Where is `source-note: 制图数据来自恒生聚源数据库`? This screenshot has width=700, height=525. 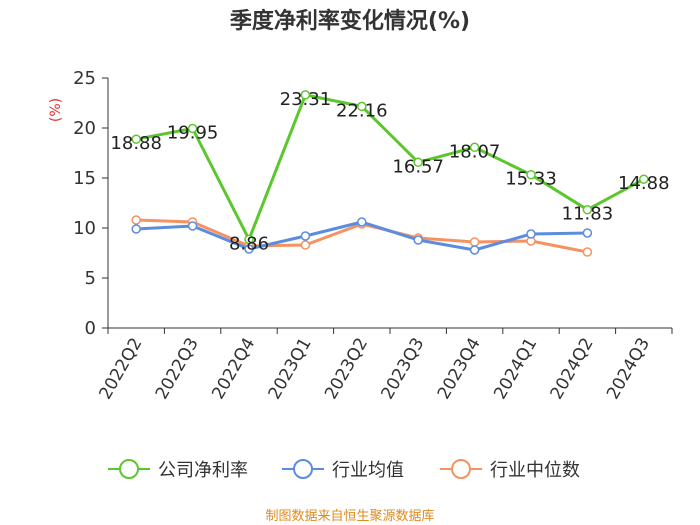
source-note: 制图数据来自恒生聚源数据库 is located at coordinates (349, 516).